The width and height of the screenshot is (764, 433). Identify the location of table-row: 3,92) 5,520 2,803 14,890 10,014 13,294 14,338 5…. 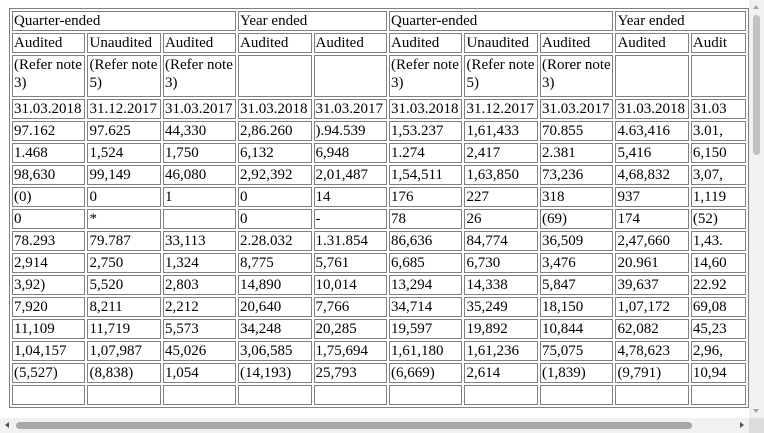
(379, 285).